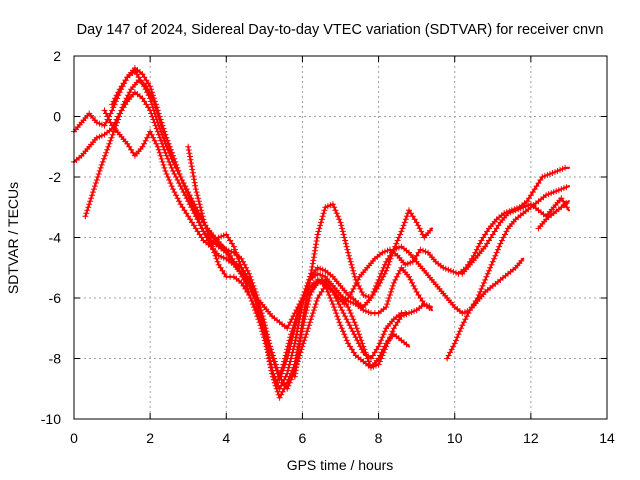  Describe the element at coordinates (607, 438) in the screenshot. I see `x-tick-label: 14` at that location.